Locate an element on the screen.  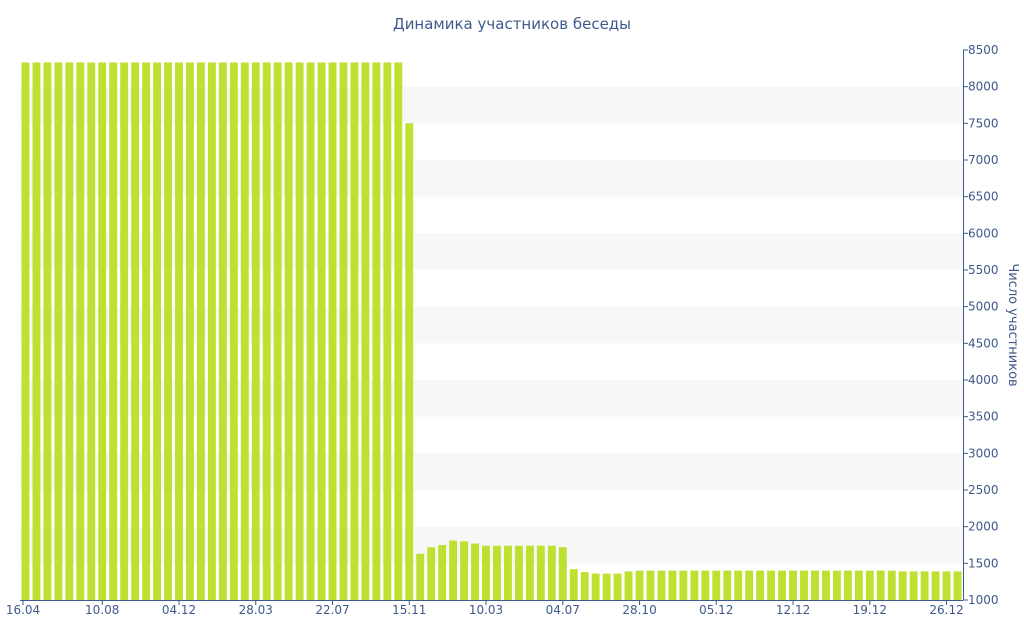
chart-title: Динамика участников беседы is located at coordinates (512, 24).